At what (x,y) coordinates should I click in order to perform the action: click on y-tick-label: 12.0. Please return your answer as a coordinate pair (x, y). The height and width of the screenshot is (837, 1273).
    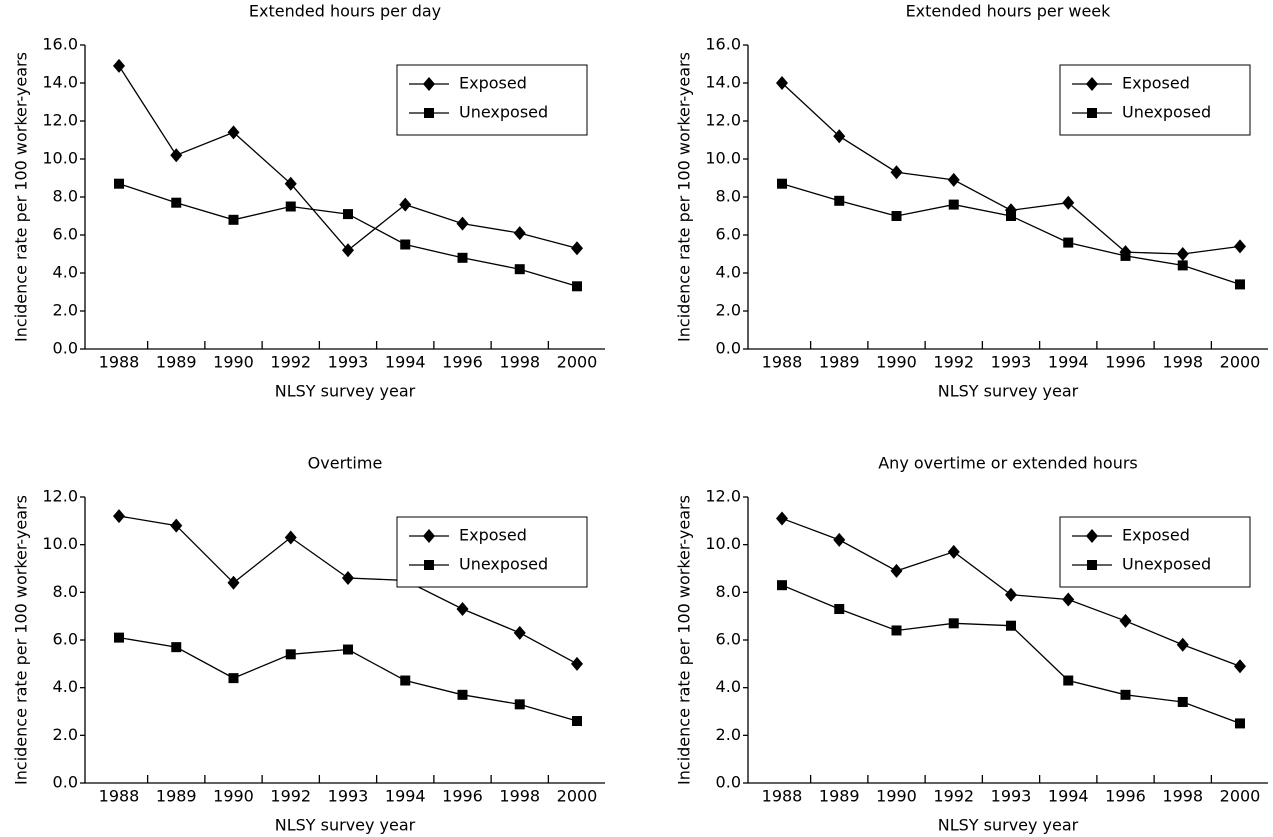
    Looking at the image, I should click on (723, 120).